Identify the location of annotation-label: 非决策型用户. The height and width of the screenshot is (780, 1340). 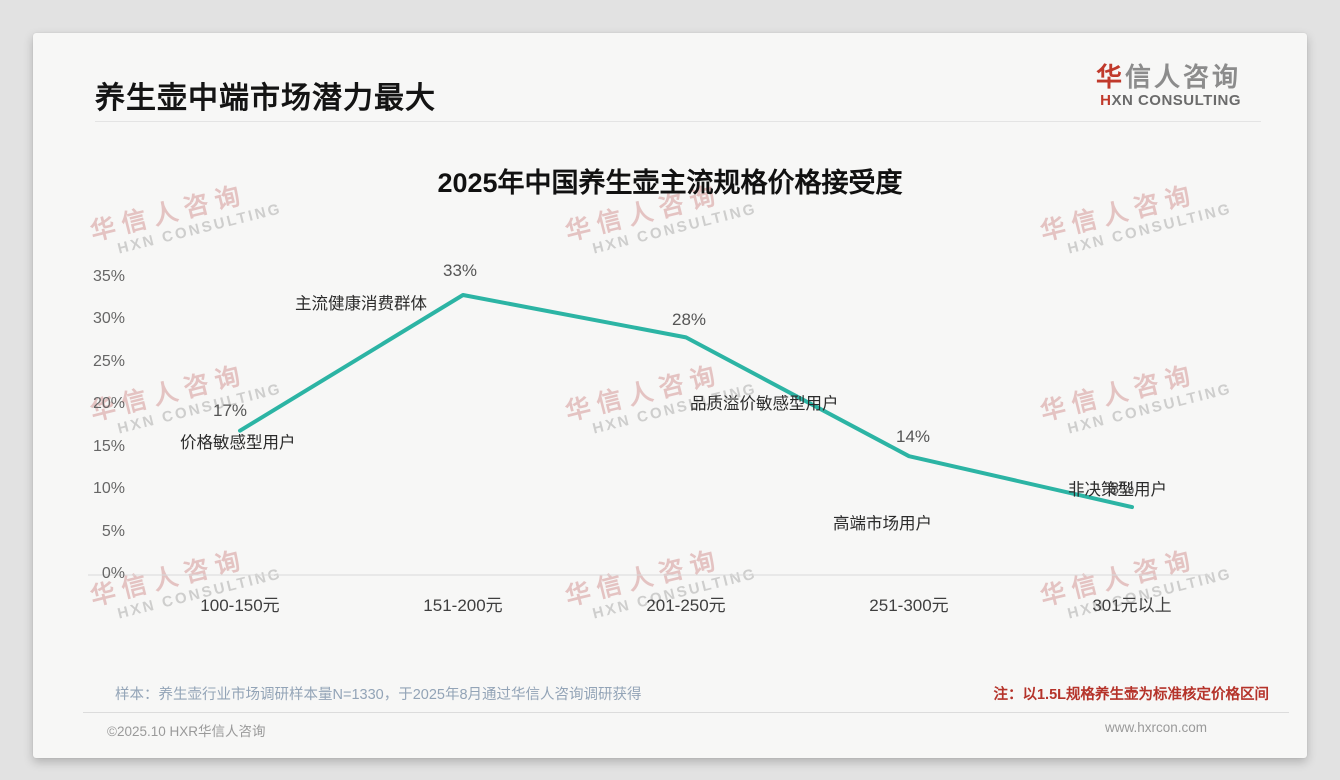
(1117, 490).